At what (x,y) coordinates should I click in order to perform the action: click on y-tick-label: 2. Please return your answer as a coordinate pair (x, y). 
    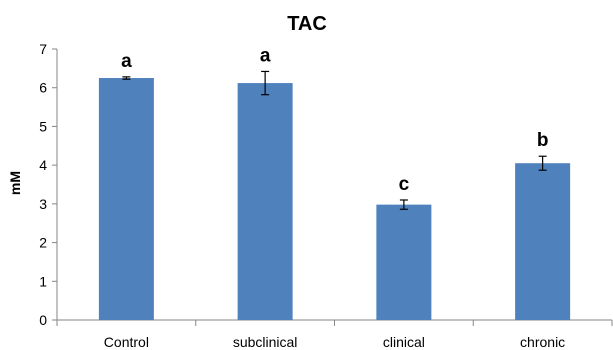
    Looking at the image, I should click on (43, 243).